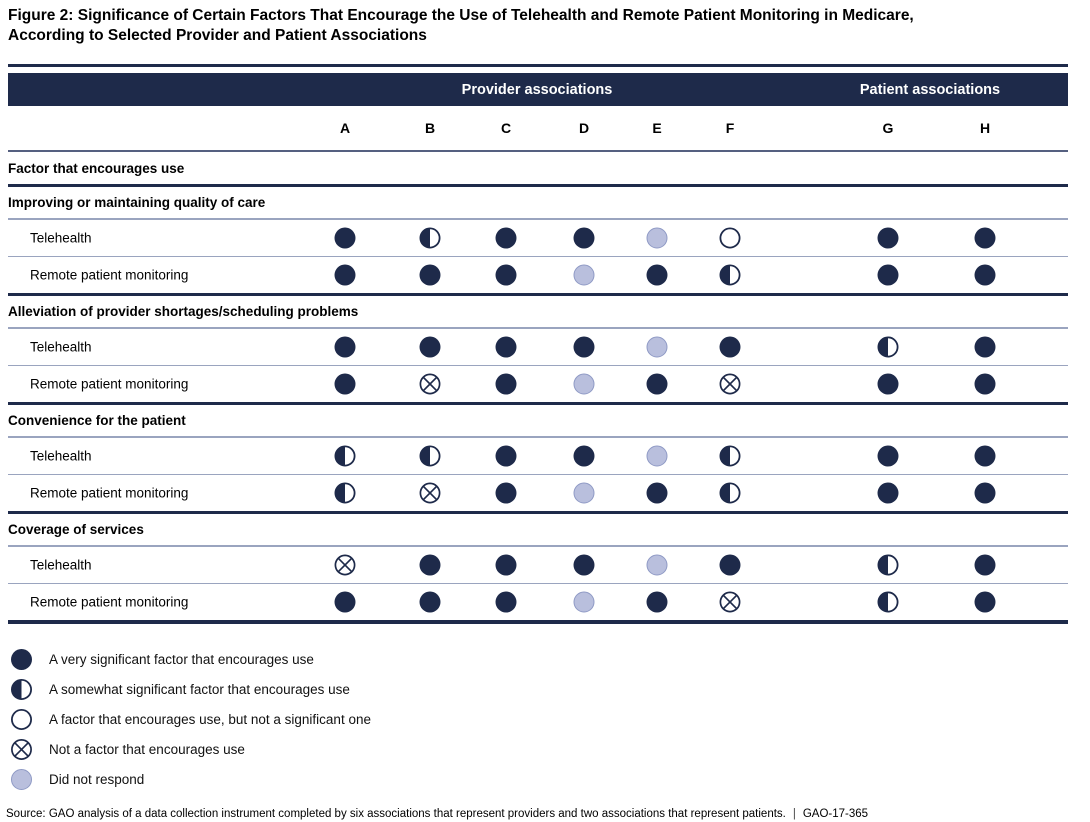 This screenshot has height=822, width=1090. Describe the element at coordinates (730, 237) in the screenshot. I see `encourages-not-significant-icon` at that location.